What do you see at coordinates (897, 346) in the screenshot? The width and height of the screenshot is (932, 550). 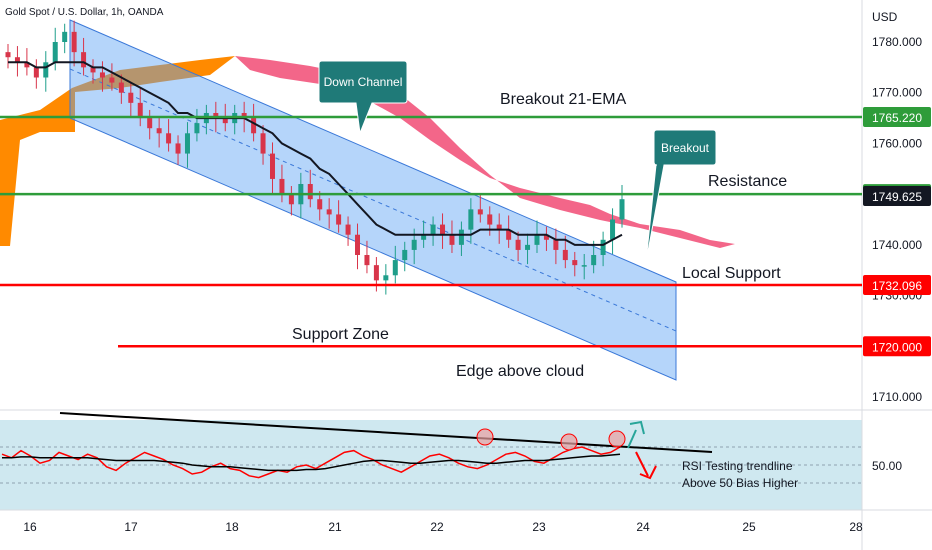 I see `price-badge: 1720.000` at bounding box center [897, 346].